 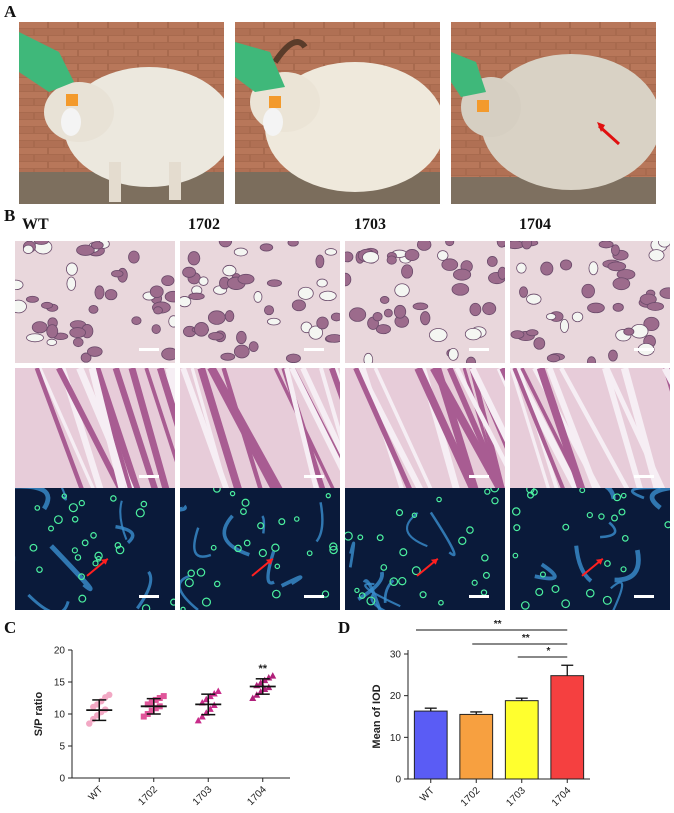 What do you see at coordinates (10, 627) in the screenshot?
I see `panel-label-c: C` at bounding box center [10, 627].